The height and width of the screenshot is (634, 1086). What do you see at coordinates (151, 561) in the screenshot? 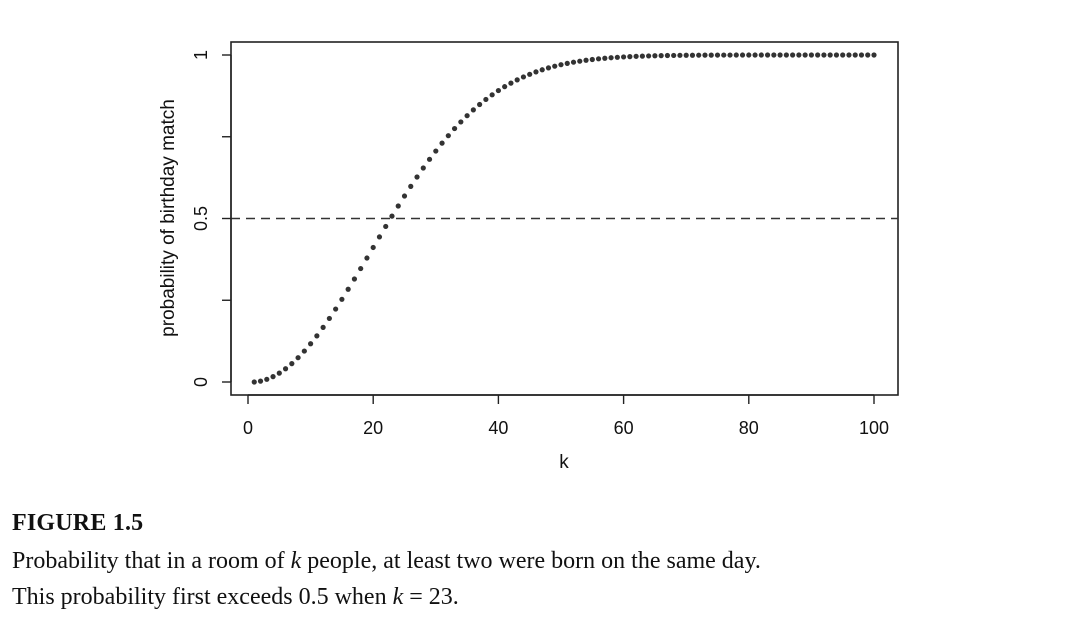
I see `caption-text: Probability that in a room of` at bounding box center [151, 561].